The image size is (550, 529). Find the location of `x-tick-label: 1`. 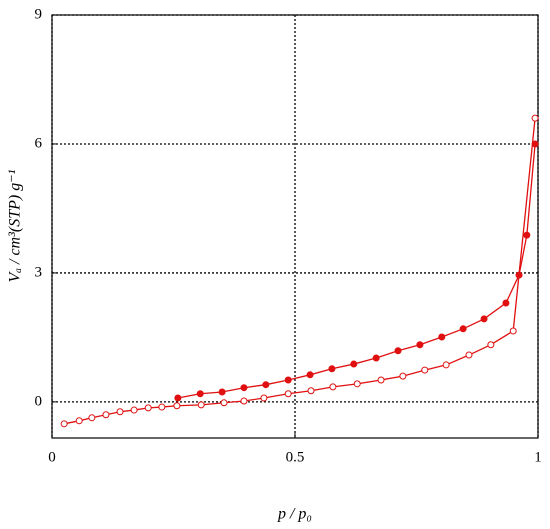

x-tick-label: 1 is located at coordinates (538, 457).